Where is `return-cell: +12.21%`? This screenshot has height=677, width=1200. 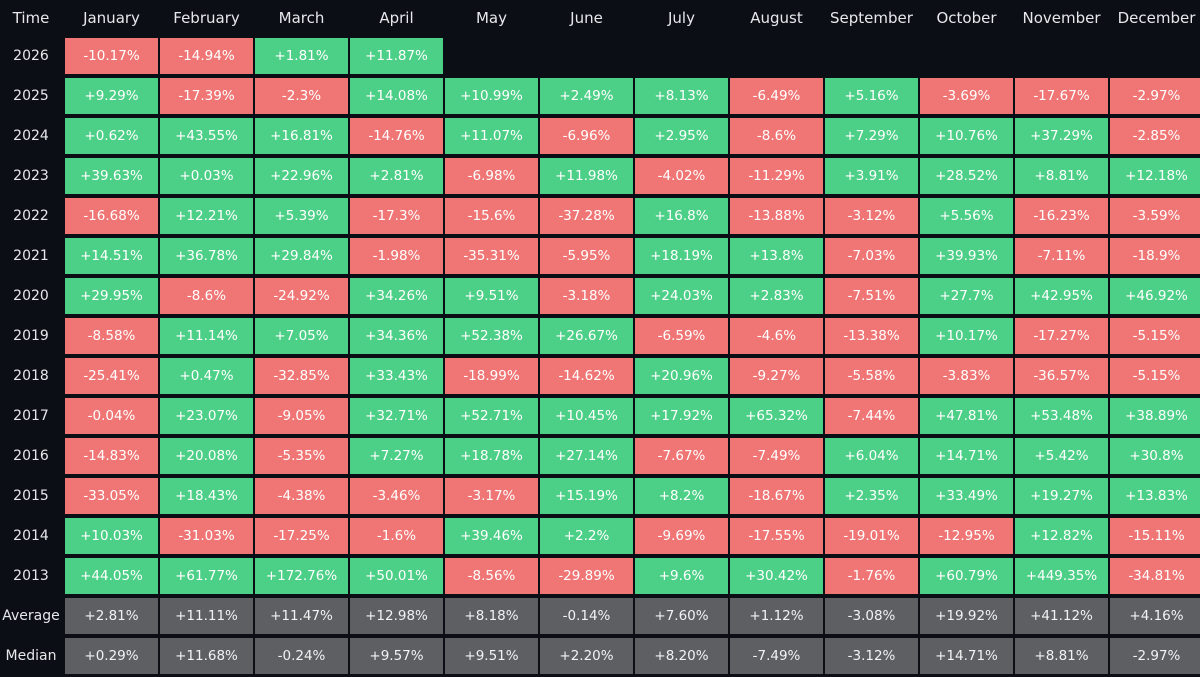
return-cell: +12.21% is located at coordinates (206, 216).